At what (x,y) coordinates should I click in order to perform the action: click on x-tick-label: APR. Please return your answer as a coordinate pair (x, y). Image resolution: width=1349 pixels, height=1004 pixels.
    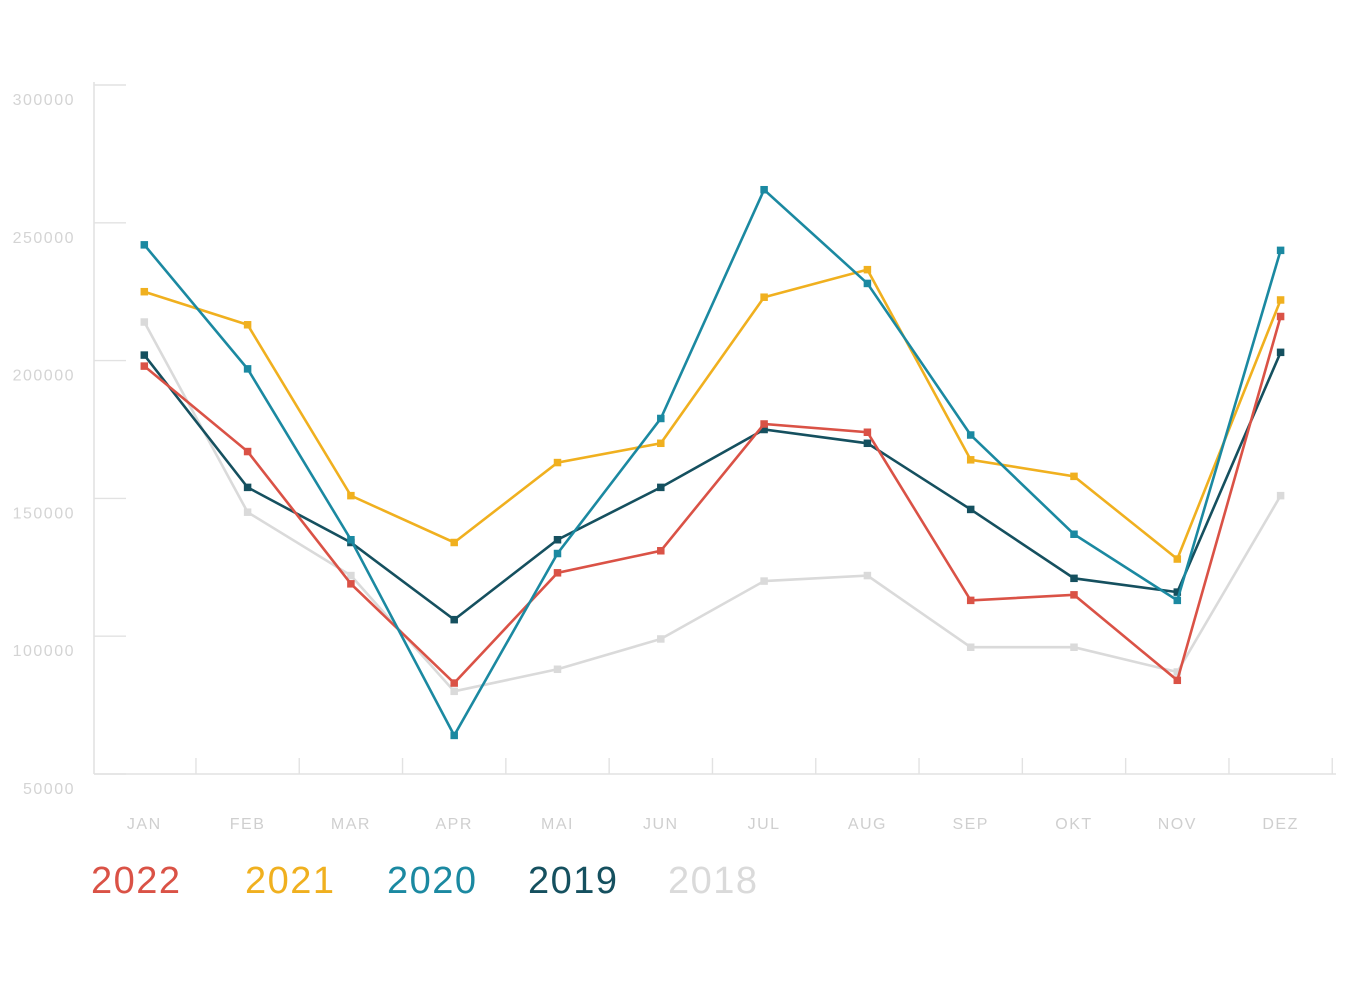
    Looking at the image, I should click on (453, 824).